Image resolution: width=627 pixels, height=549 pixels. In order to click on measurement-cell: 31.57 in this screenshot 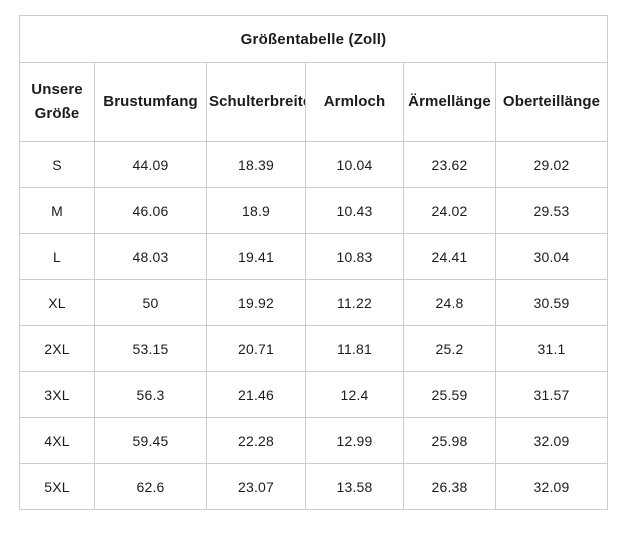, I will do `click(551, 394)`.